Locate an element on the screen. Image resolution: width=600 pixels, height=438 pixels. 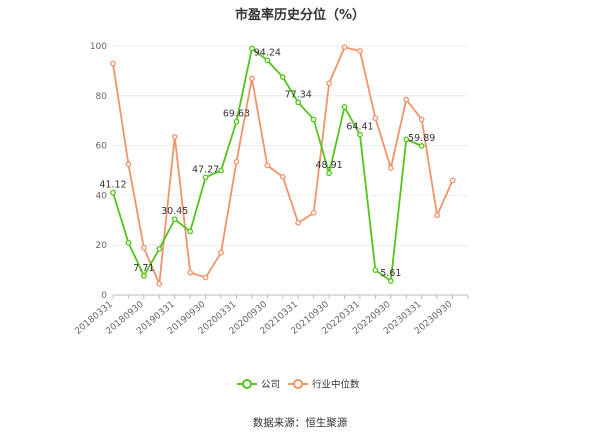
legend-label: 公司 is located at coordinates (270, 385).